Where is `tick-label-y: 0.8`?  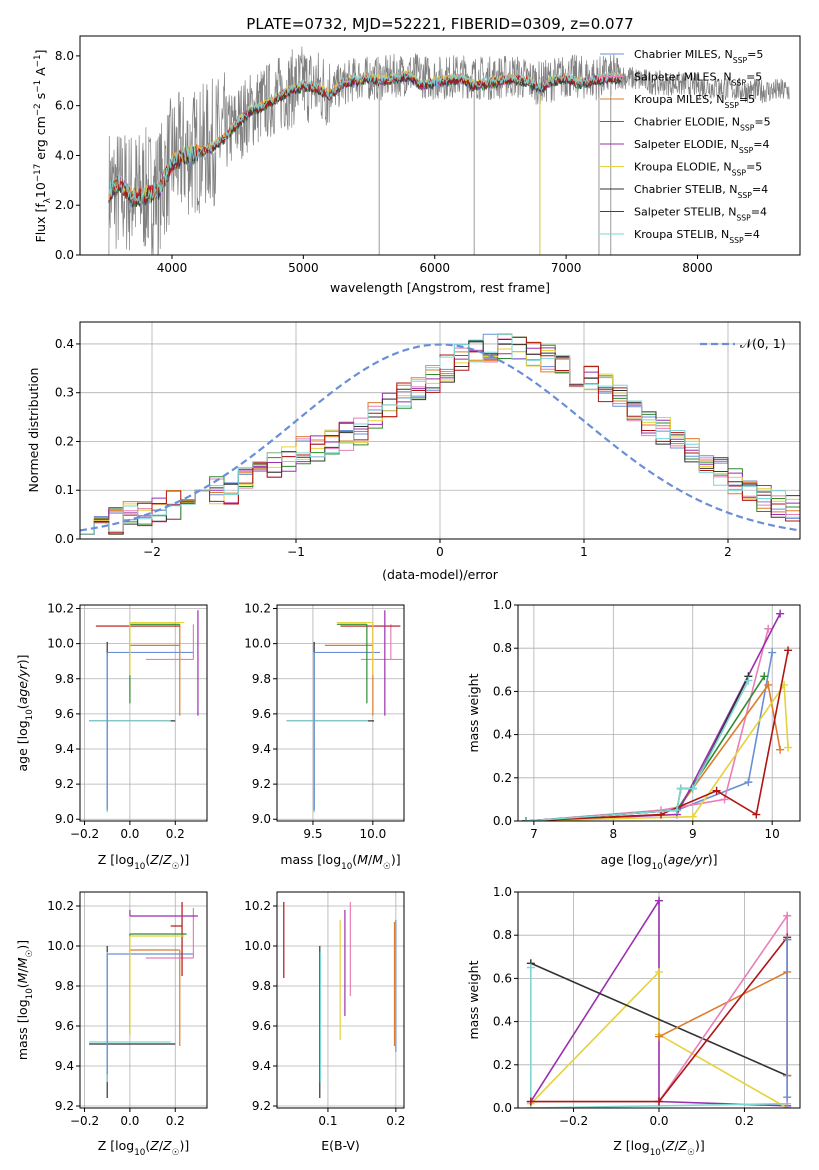 tick-label-y: 0.8 is located at coordinates (502, 648).